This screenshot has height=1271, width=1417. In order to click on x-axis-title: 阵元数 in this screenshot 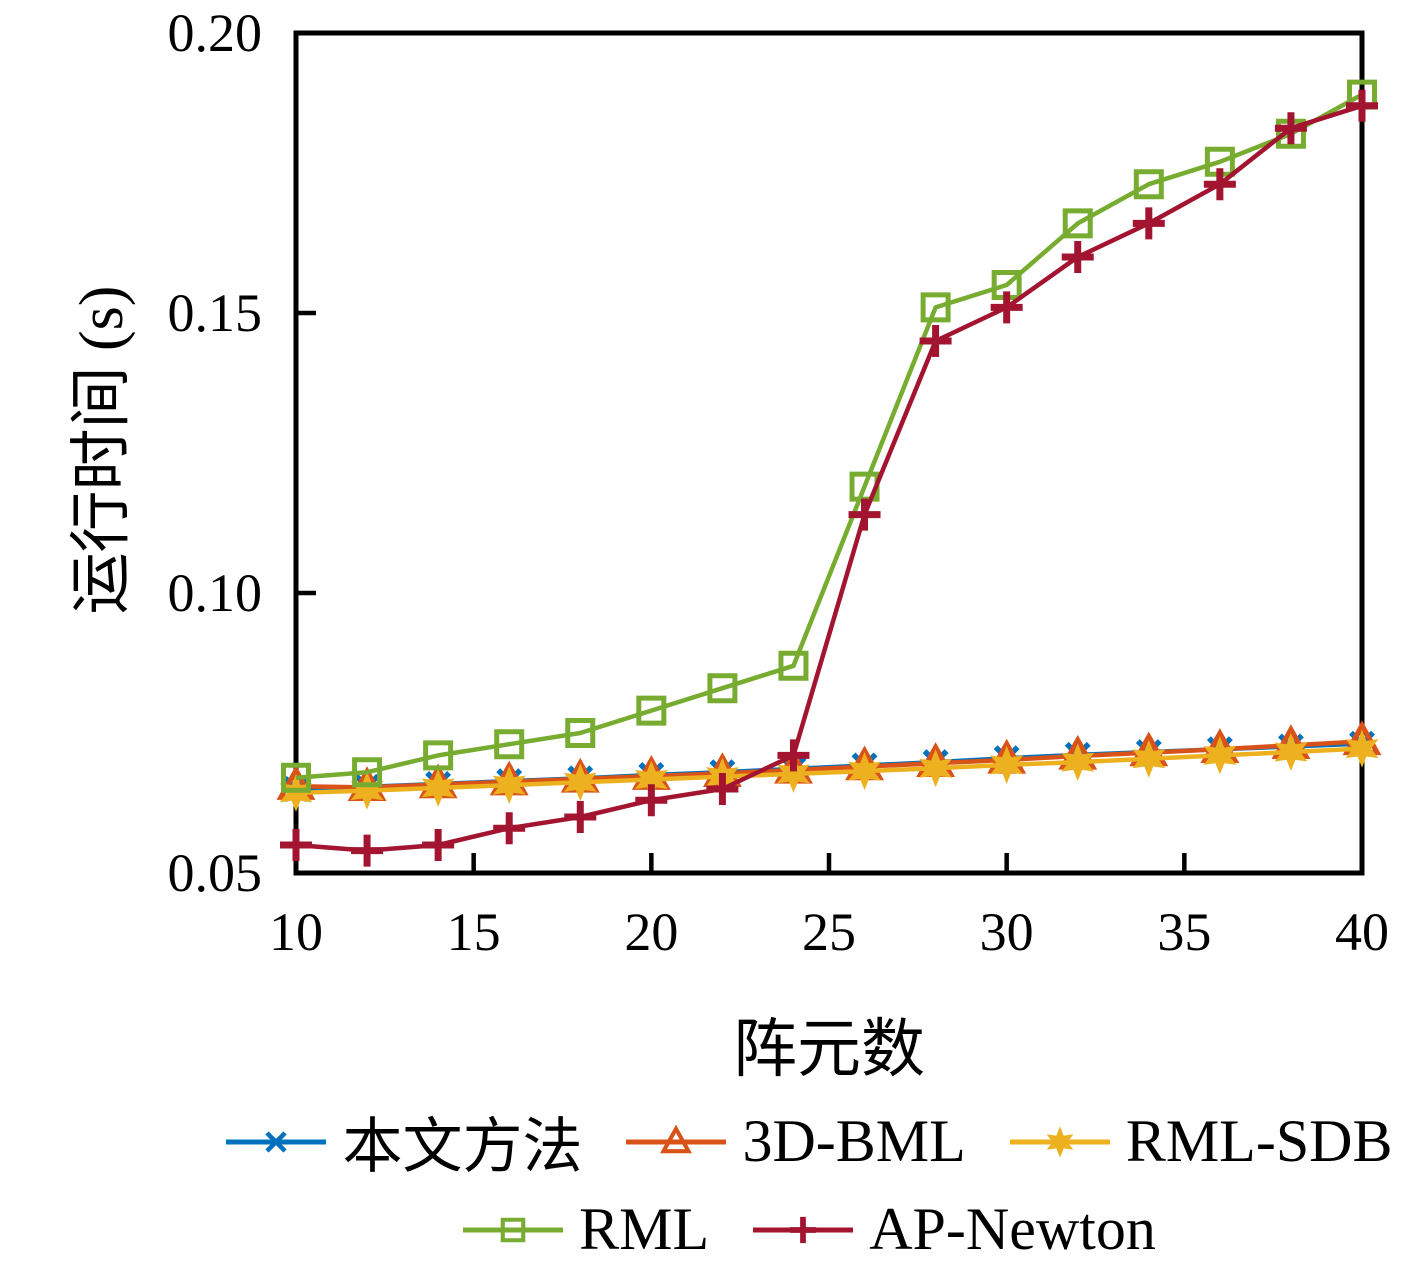, I will do `click(829, 1049)`.